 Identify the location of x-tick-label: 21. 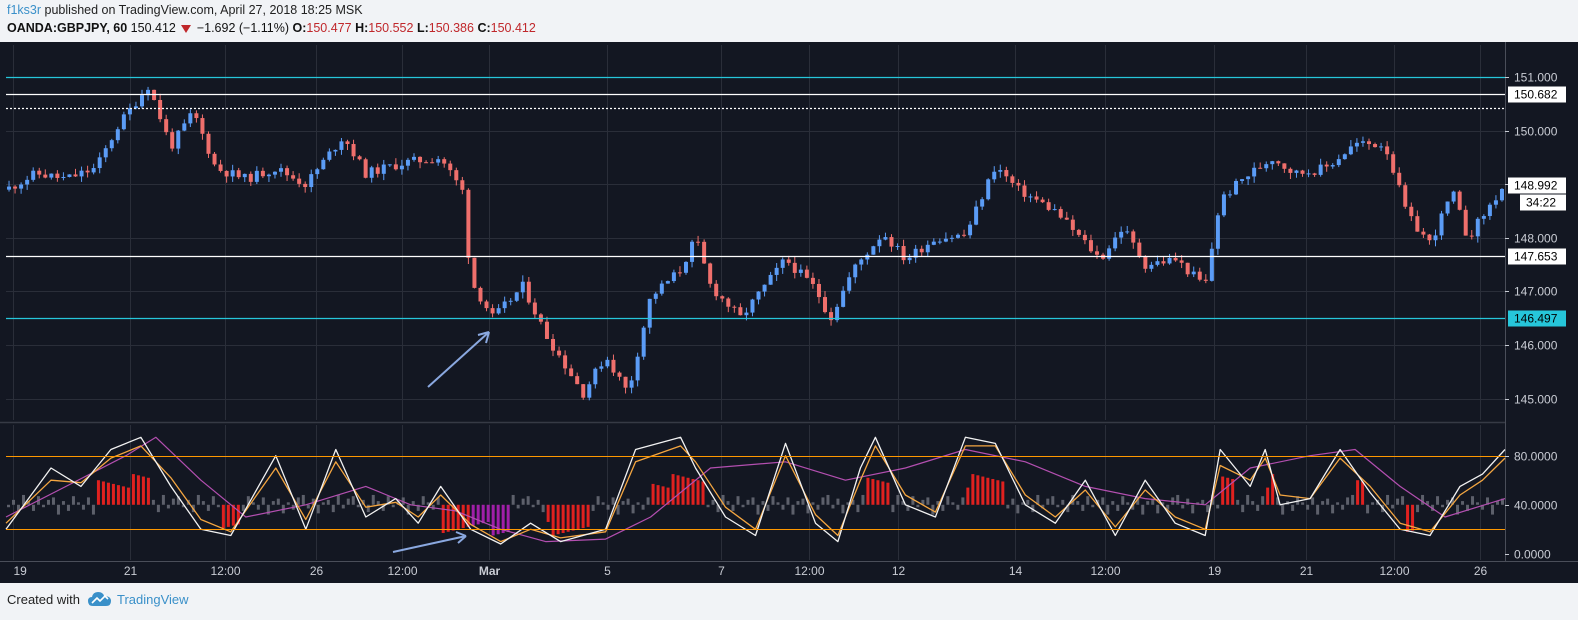
(1307, 571).